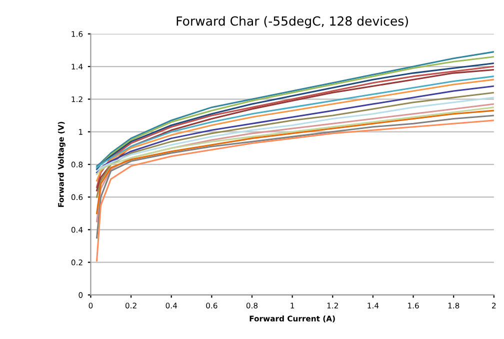 The height and width of the screenshot is (339, 504). I want to click on chart-title: Forward Char (-55degC, 128 devices), so click(292, 22).